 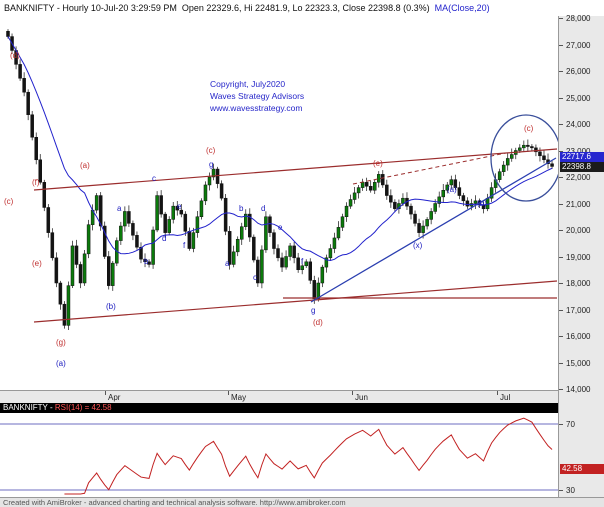 I want to click on price-axis-tick-label: 16,000, so click(x=578, y=336).